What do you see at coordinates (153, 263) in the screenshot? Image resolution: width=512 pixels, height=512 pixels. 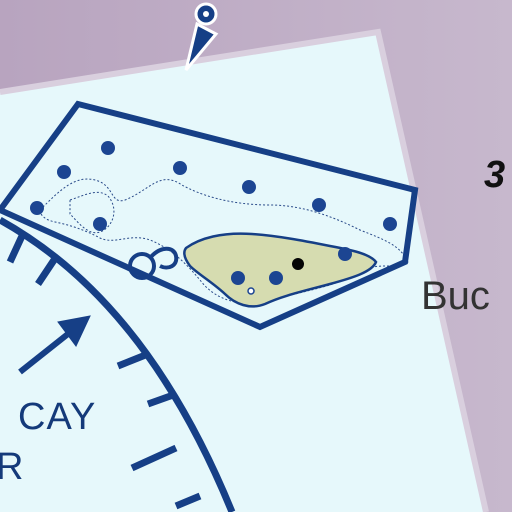 I see `mooring-icon` at bounding box center [153, 263].